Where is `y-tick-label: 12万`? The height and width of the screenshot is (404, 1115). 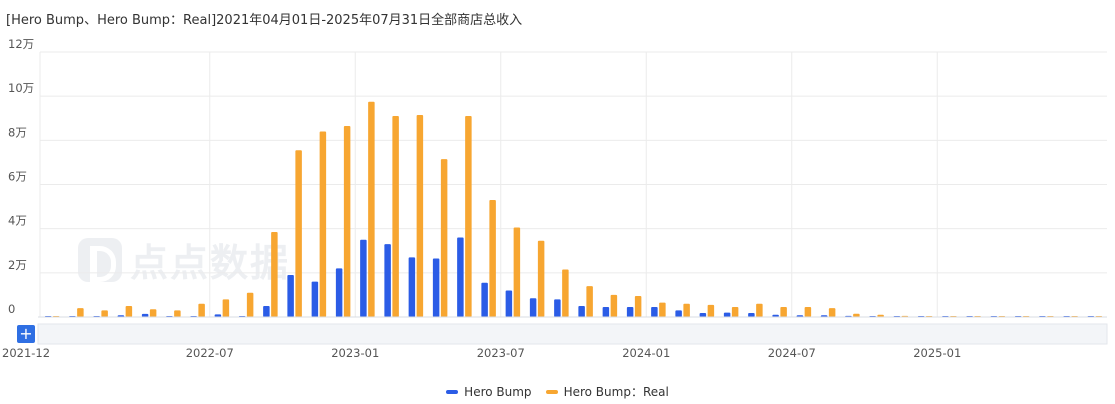
y-tick-label: 12万 is located at coordinates (21, 44).